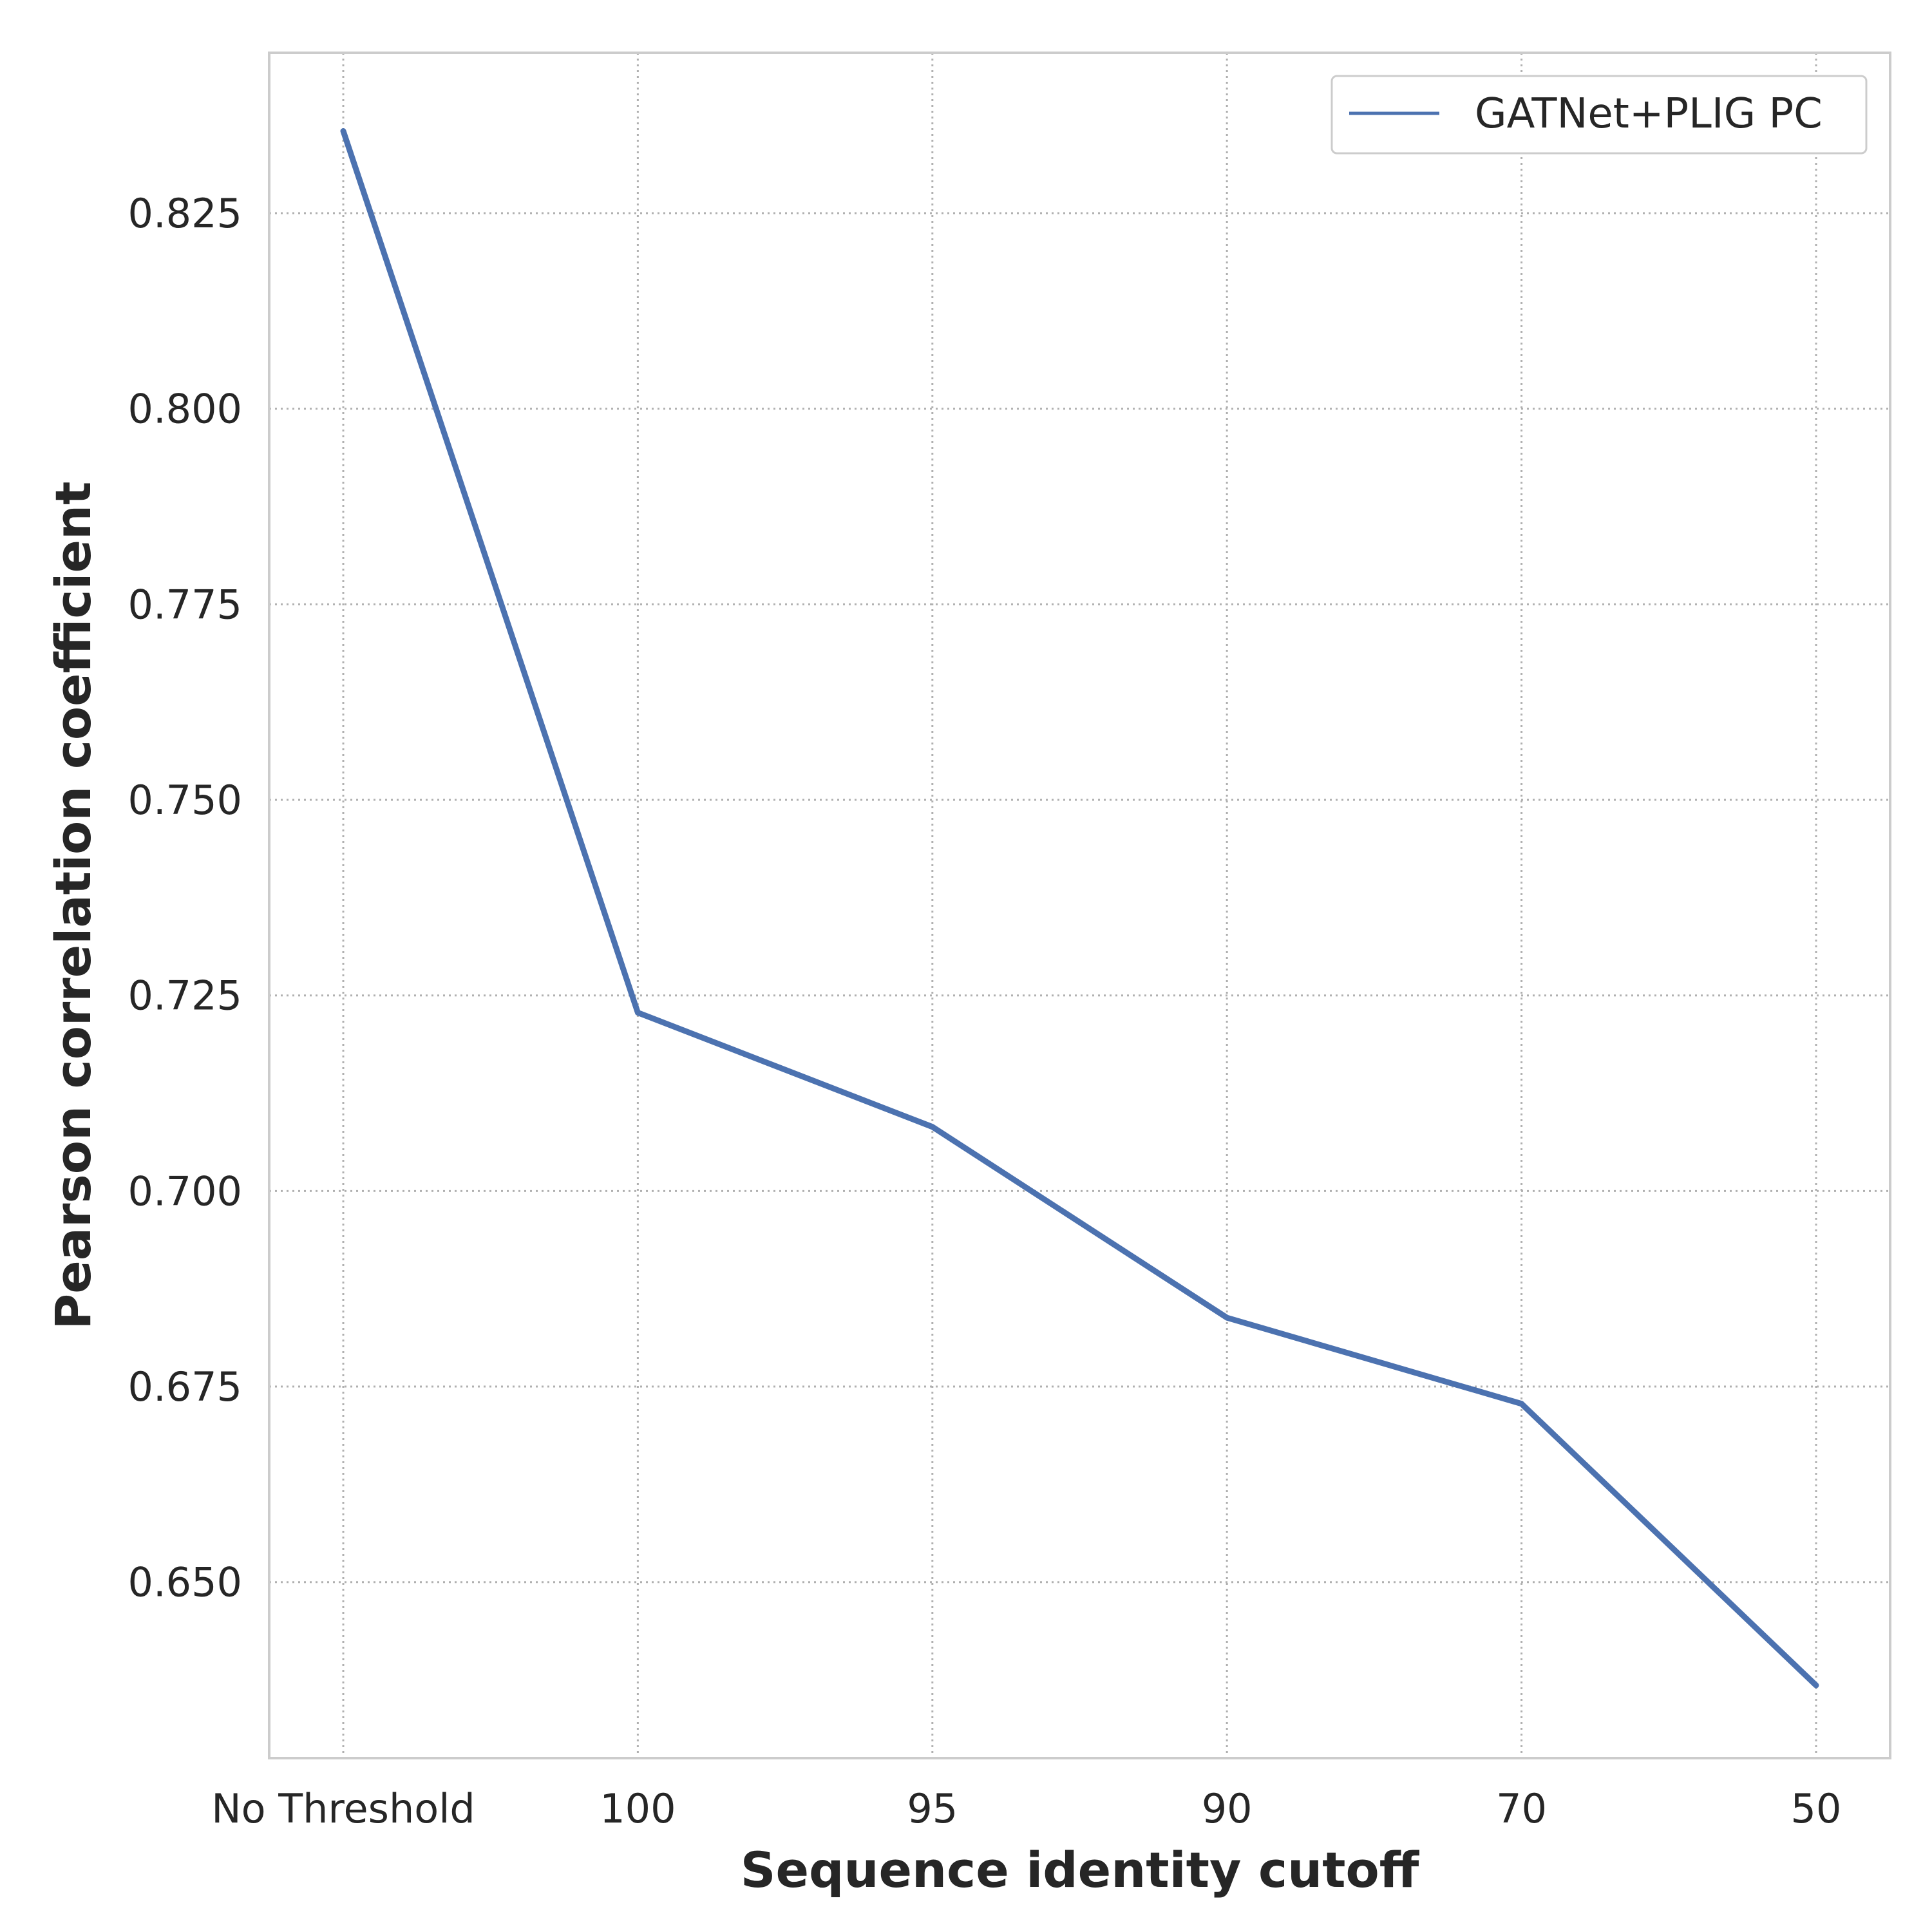 The height and width of the screenshot is (1932, 1932). Describe the element at coordinates (1227, 1808) in the screenshot. I see `x-tick-label: 90` at that location.